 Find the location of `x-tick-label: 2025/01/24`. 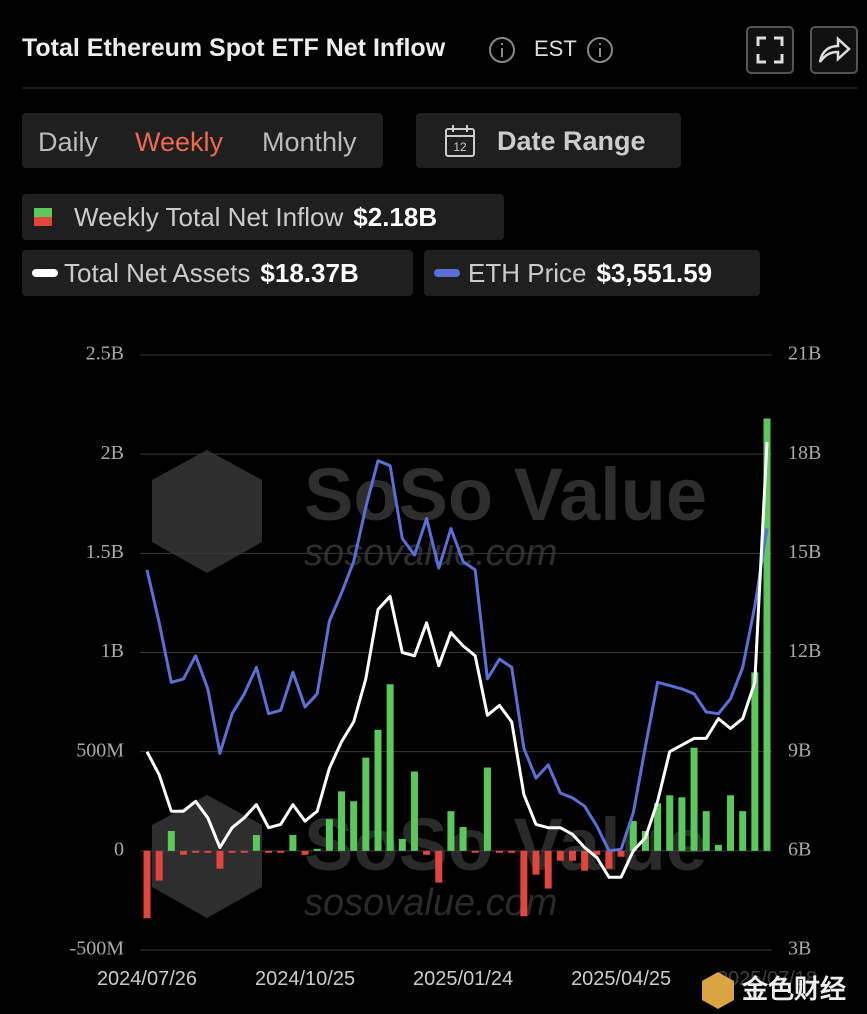

x-tick-label: 2025/01/24 is located at coordinates (463, 979).